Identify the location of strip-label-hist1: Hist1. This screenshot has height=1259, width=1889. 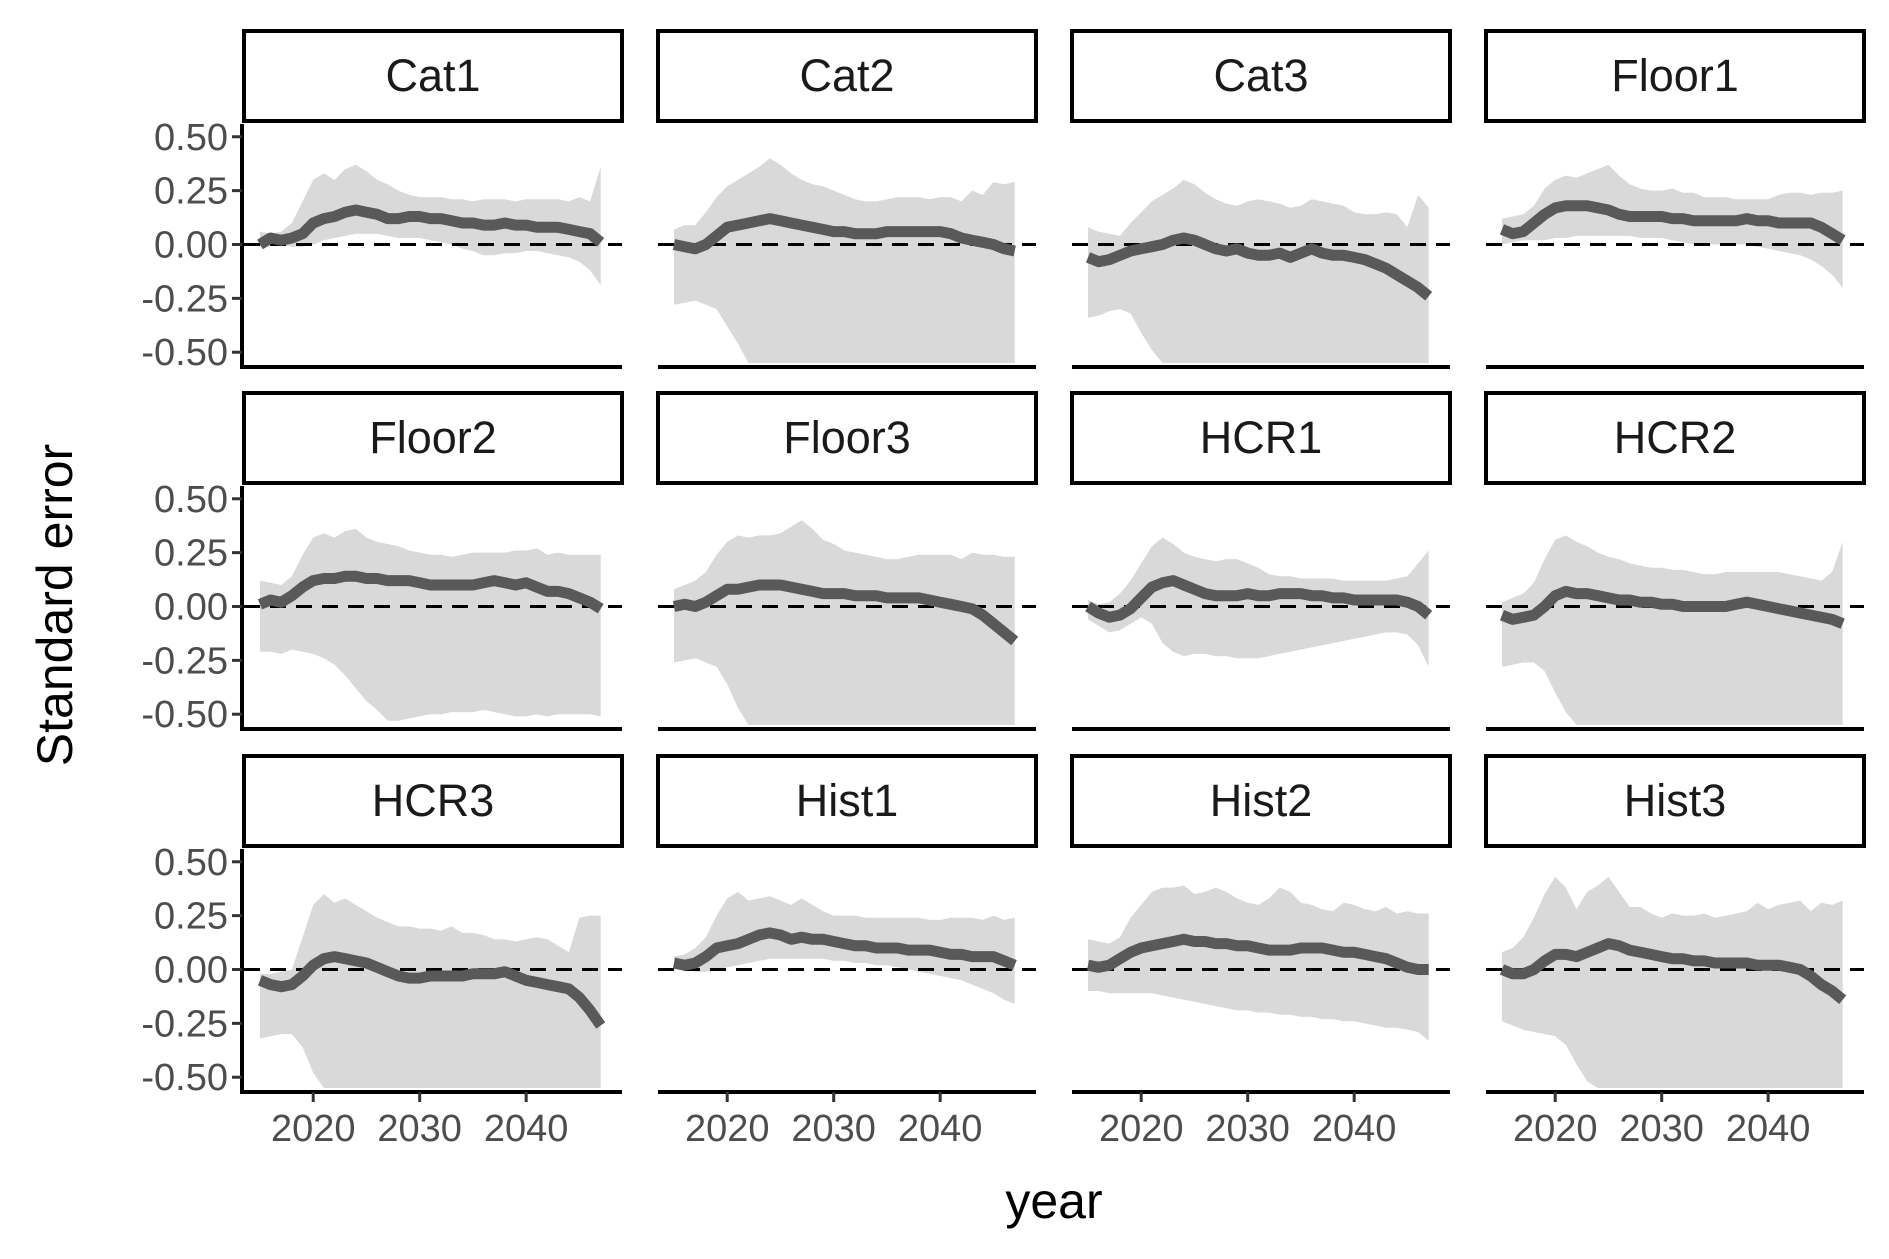
(847, 800).